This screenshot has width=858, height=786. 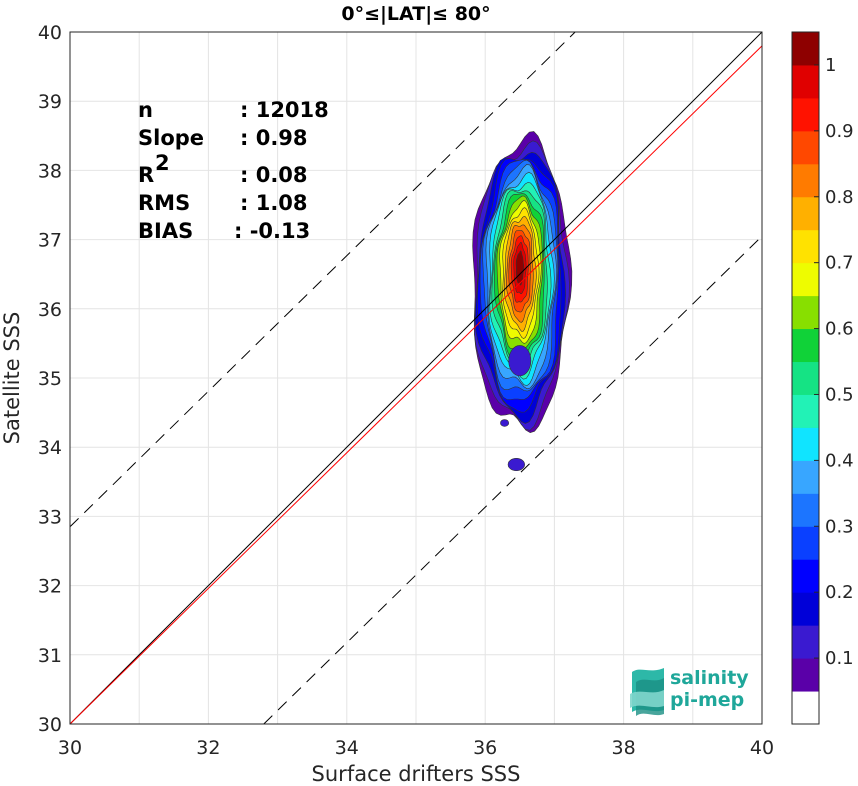 What do you see at coordinates (145, 110) in the screenshot?
I see `stat-label: n` at bounding box center [145, 110].